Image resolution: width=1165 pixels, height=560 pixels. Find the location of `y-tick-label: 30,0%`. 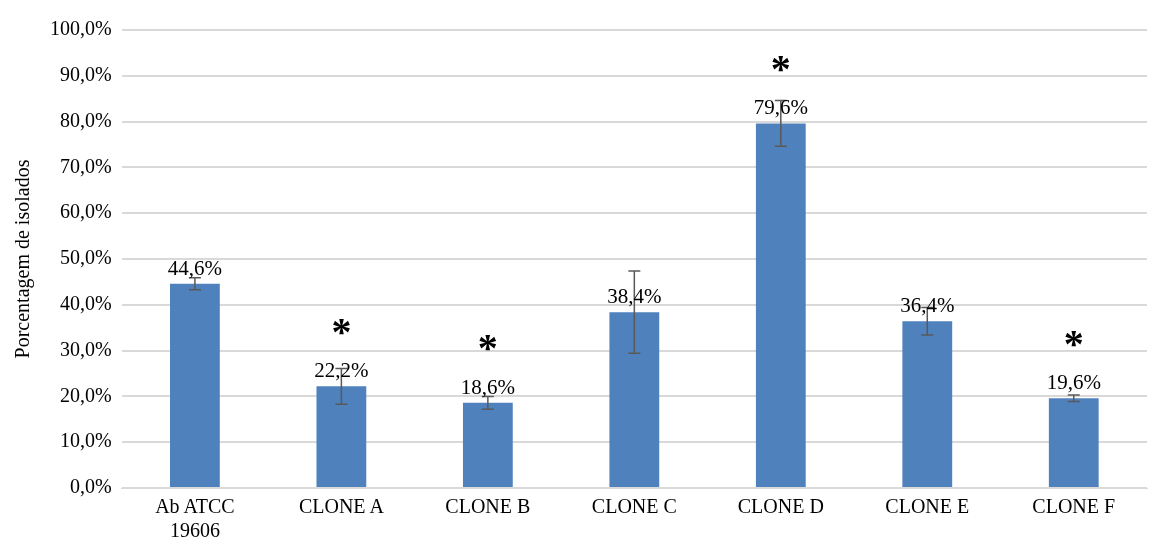

y-tick-label: 30,0% is located at coordinates (85, 348).